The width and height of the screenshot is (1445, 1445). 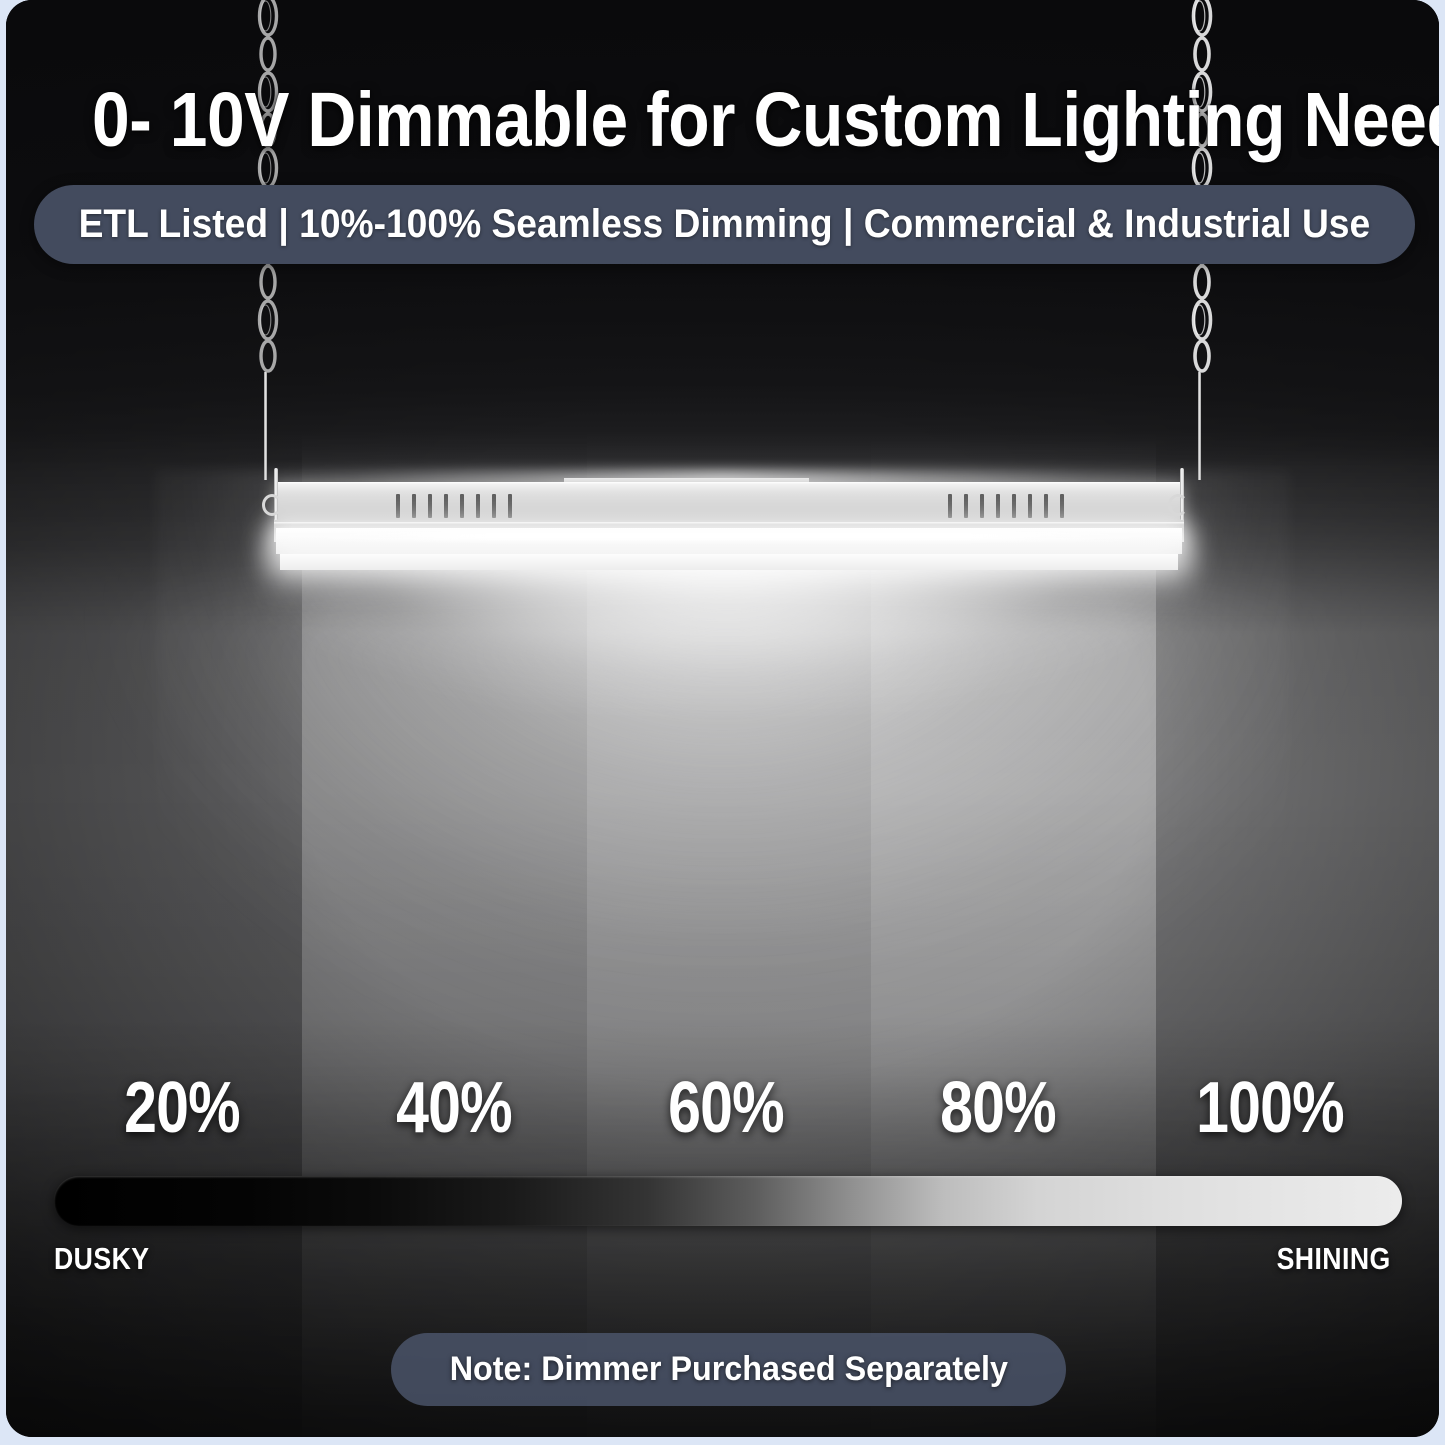 I want to click on slider-label-dusky: DUSKY, so click(x=102, y=1258).